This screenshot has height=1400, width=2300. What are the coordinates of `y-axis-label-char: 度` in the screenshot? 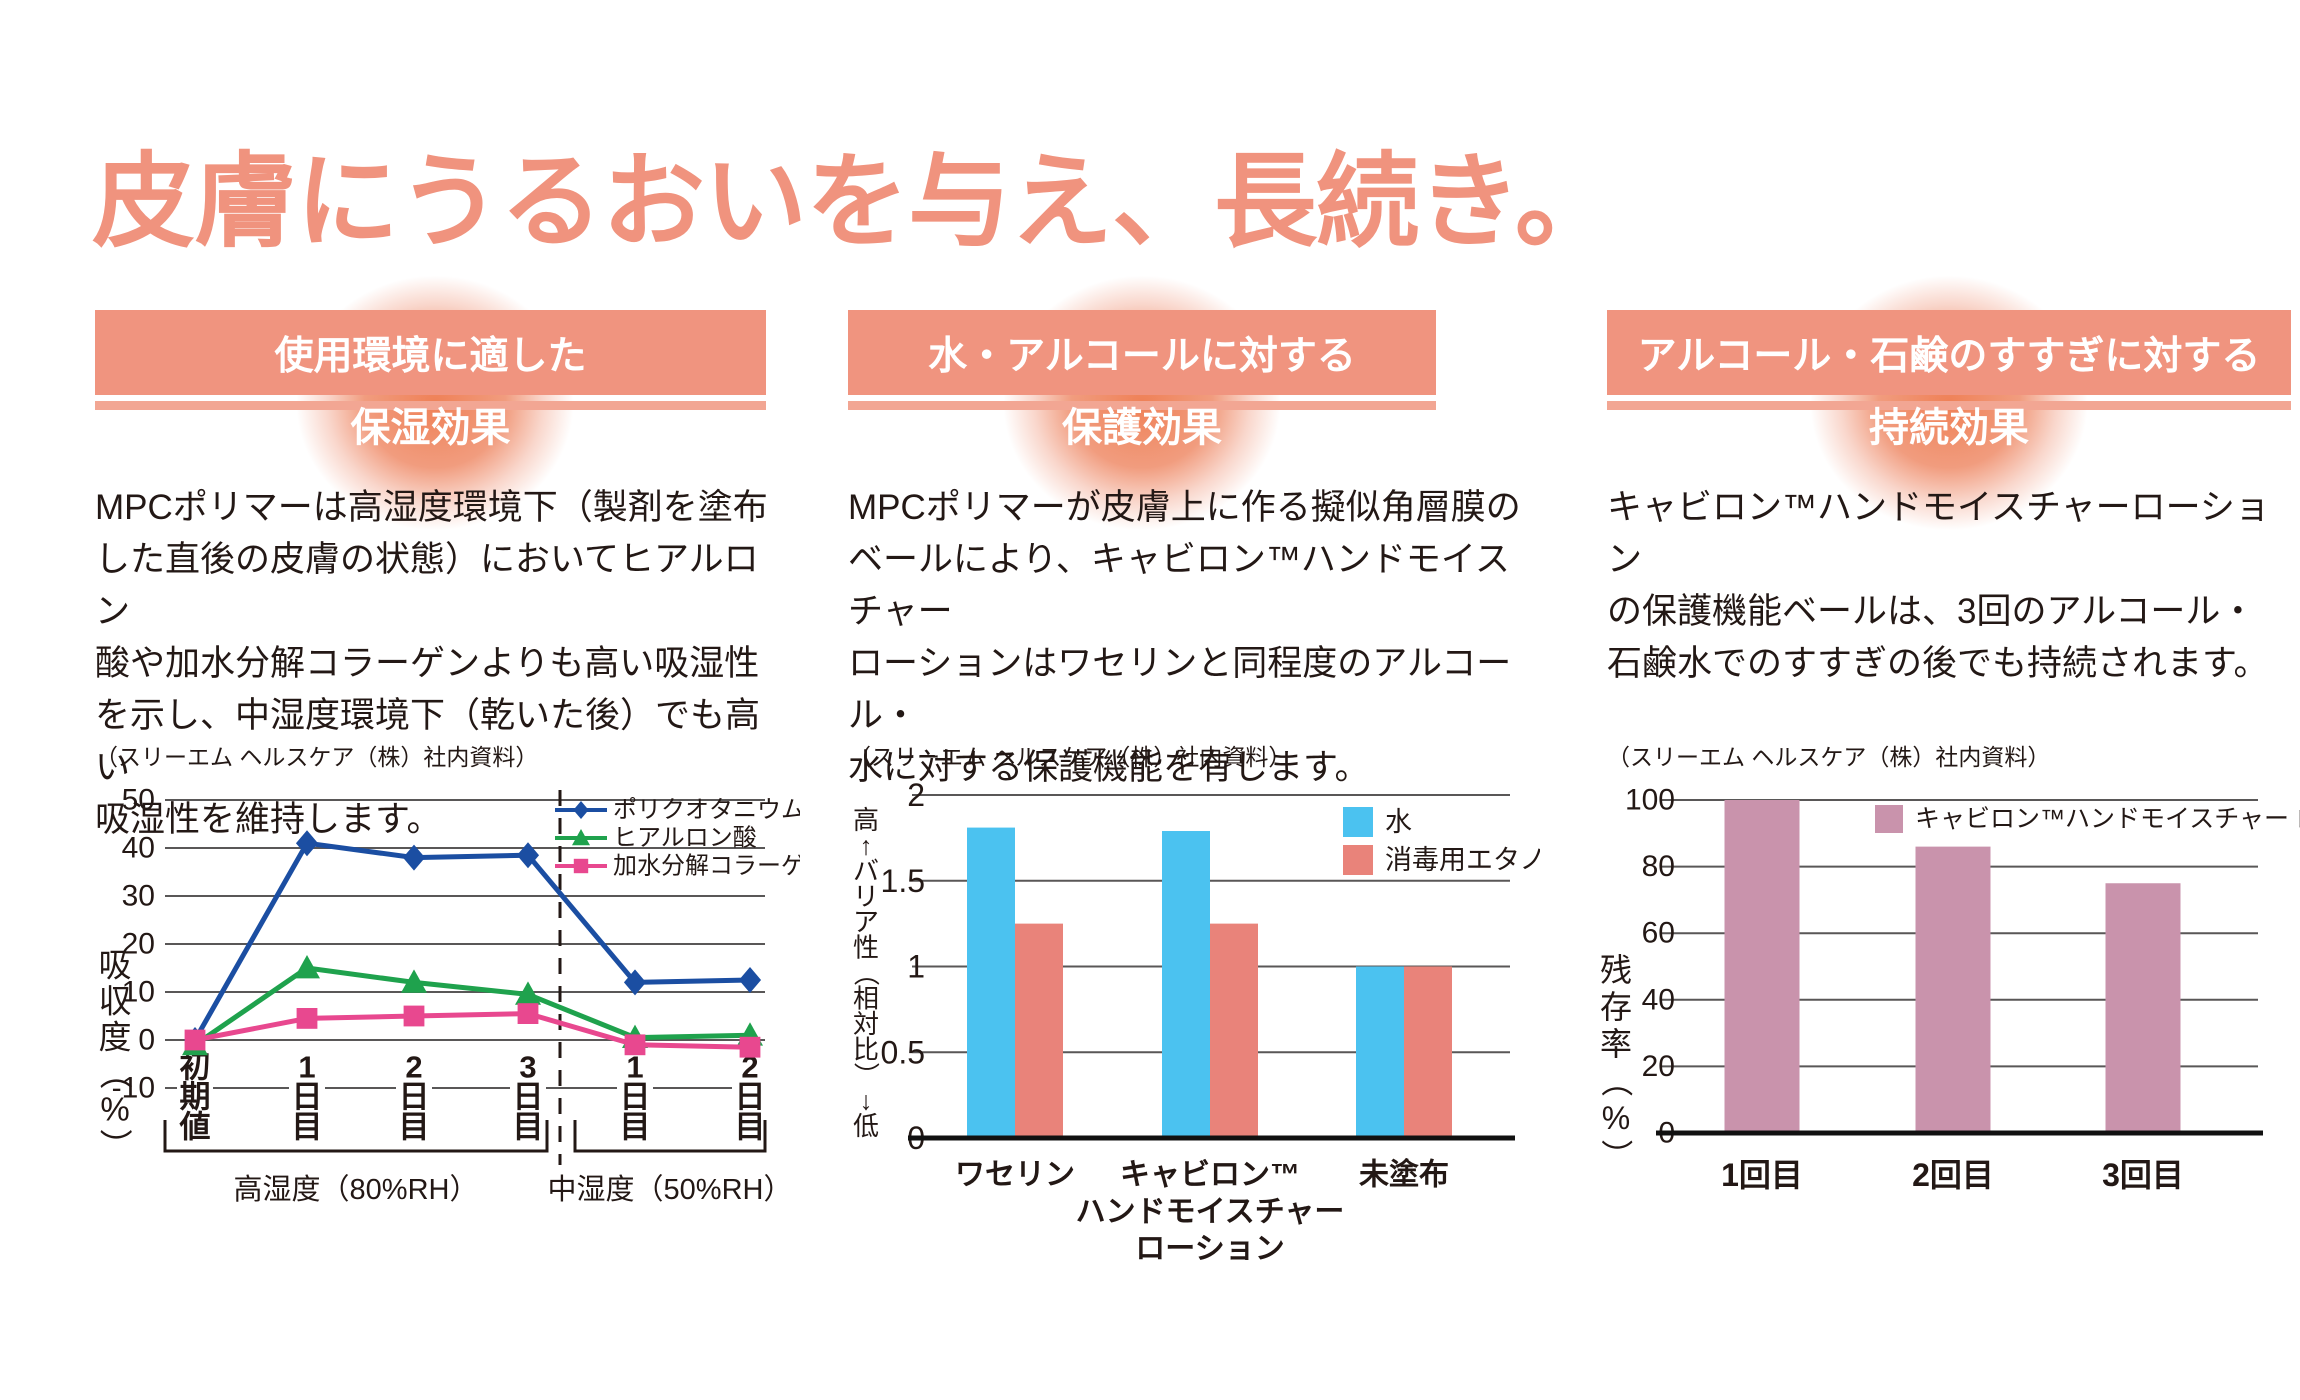 It's located at (115, 1037).